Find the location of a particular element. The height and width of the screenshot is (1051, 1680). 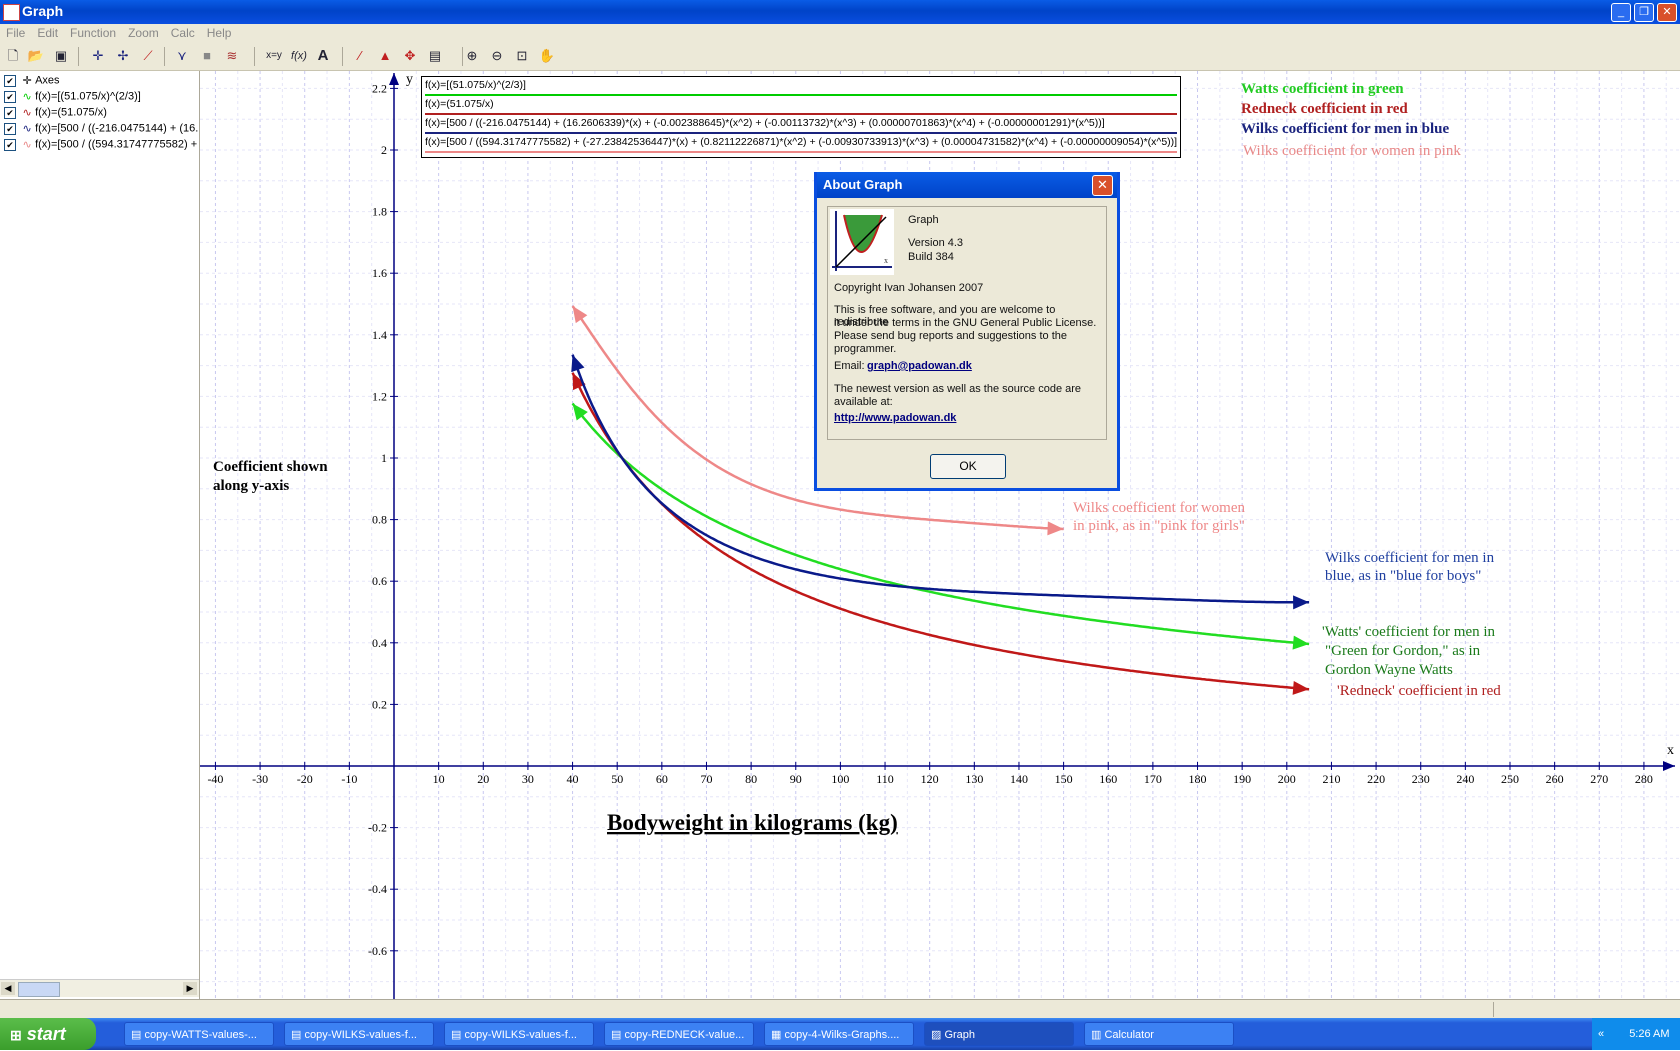

red-note: 'Redneck' coefficient in red is located at coordinates (1419, 691).